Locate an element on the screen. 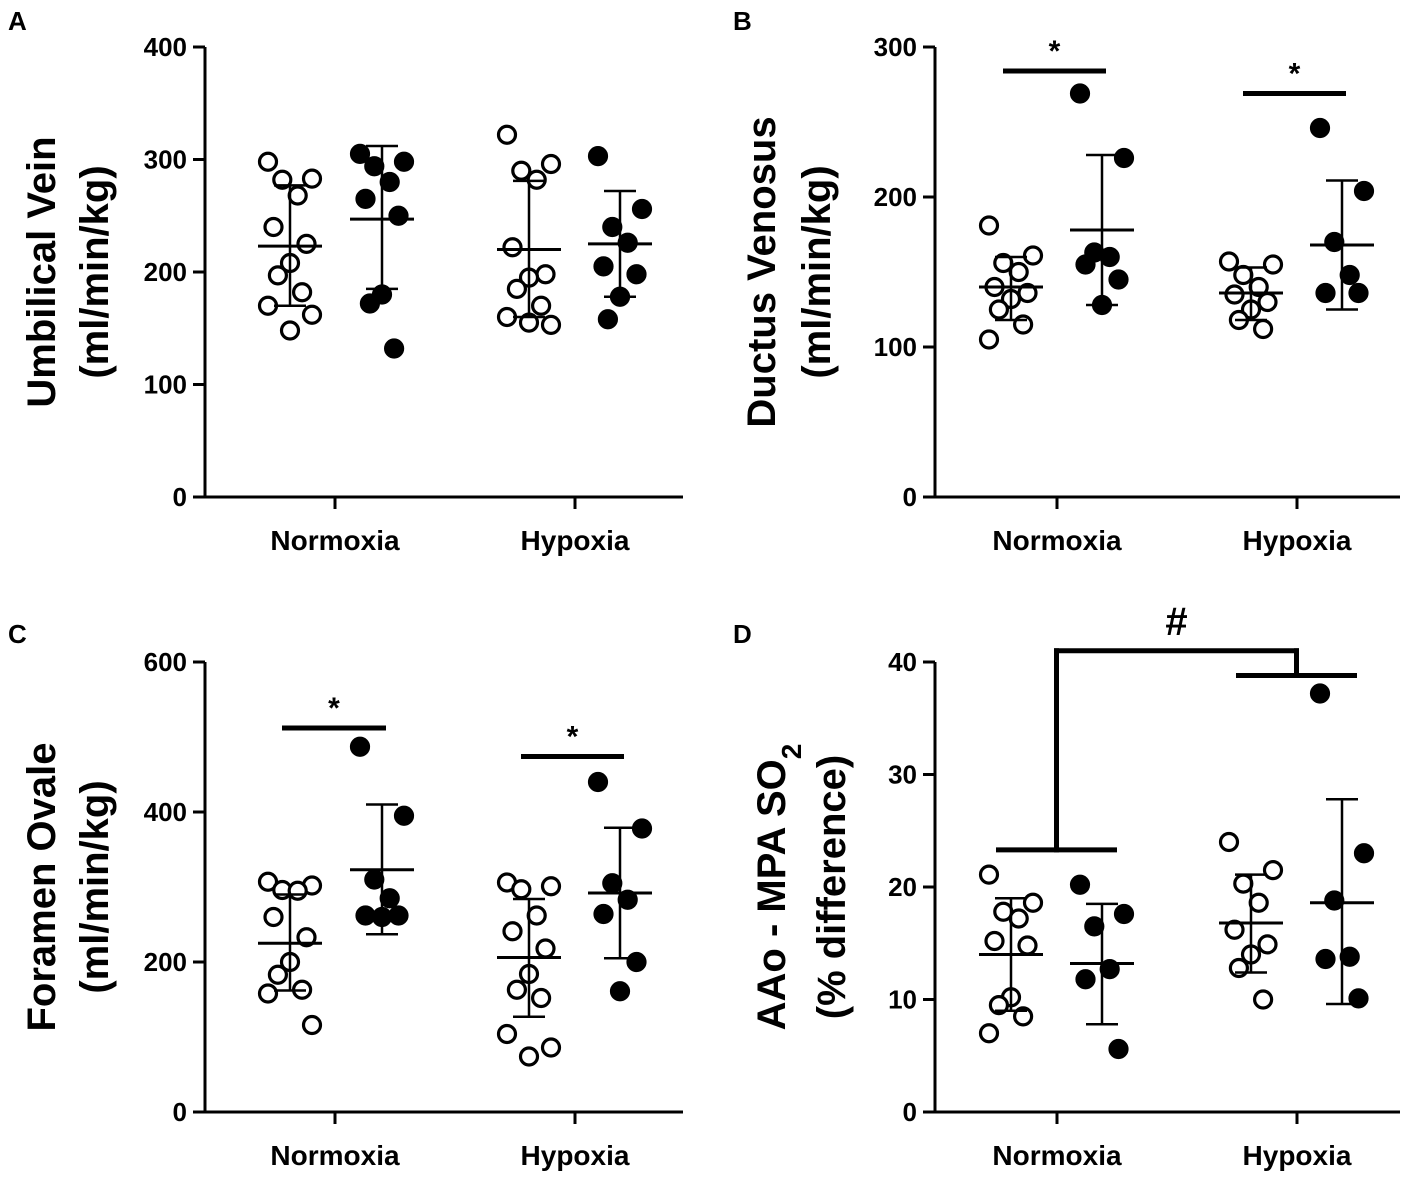 This screenshot has width=1406, height=1180. panel-label-d: D is located at coordinates (742, 634).